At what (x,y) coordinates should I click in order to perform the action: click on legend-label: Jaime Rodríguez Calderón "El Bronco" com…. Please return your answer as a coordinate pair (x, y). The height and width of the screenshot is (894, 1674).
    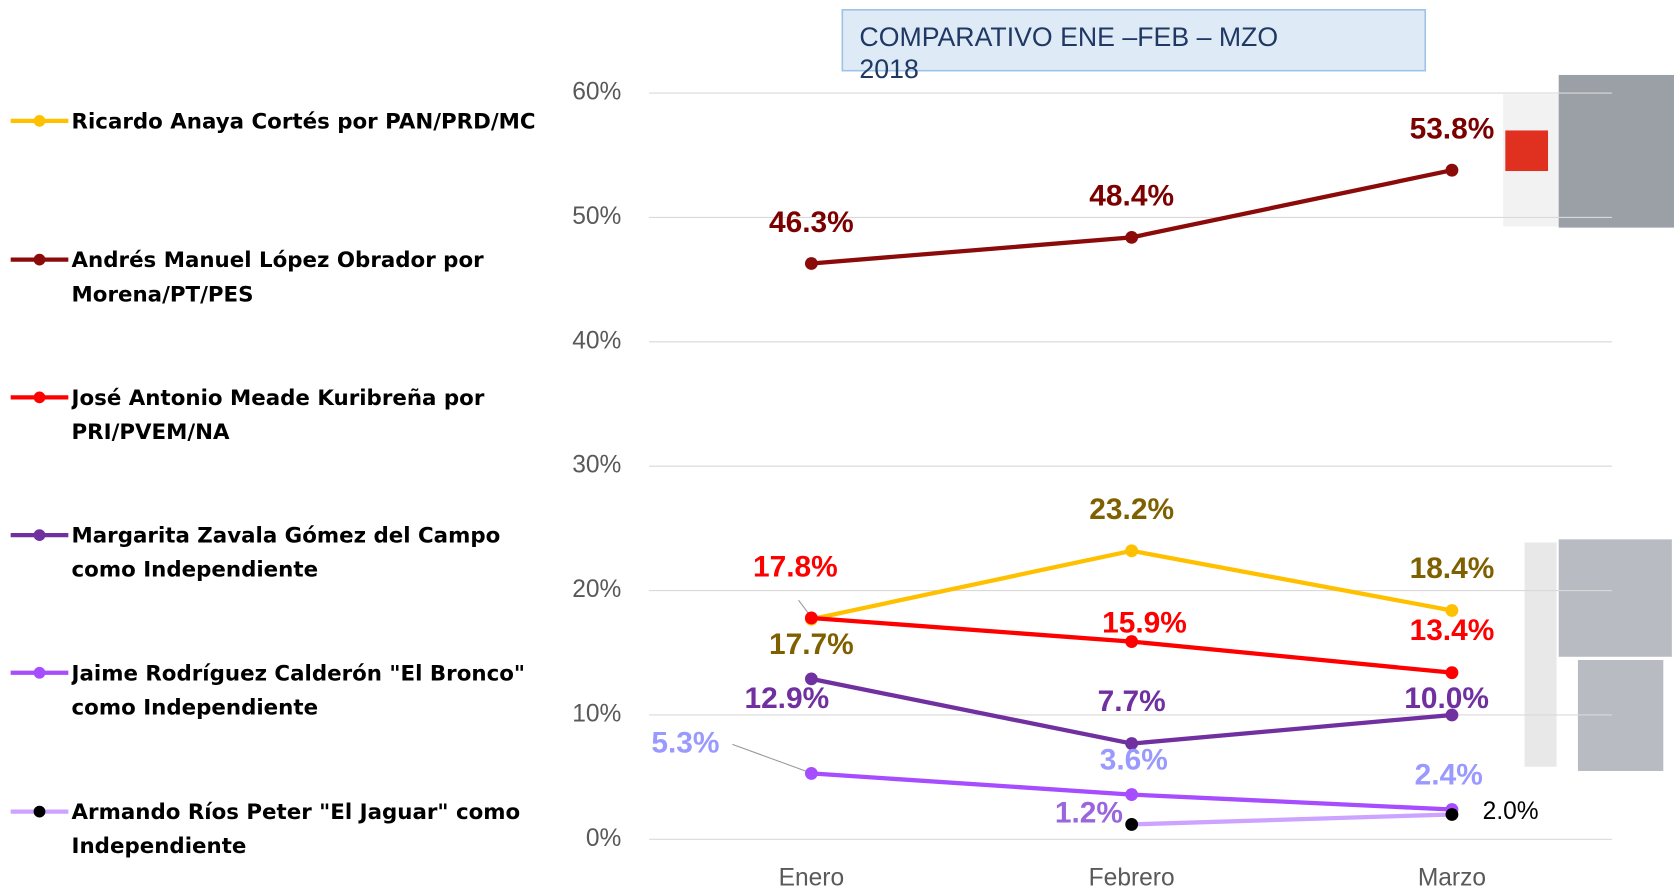
    Looking at the image, I should click on (298, 689).